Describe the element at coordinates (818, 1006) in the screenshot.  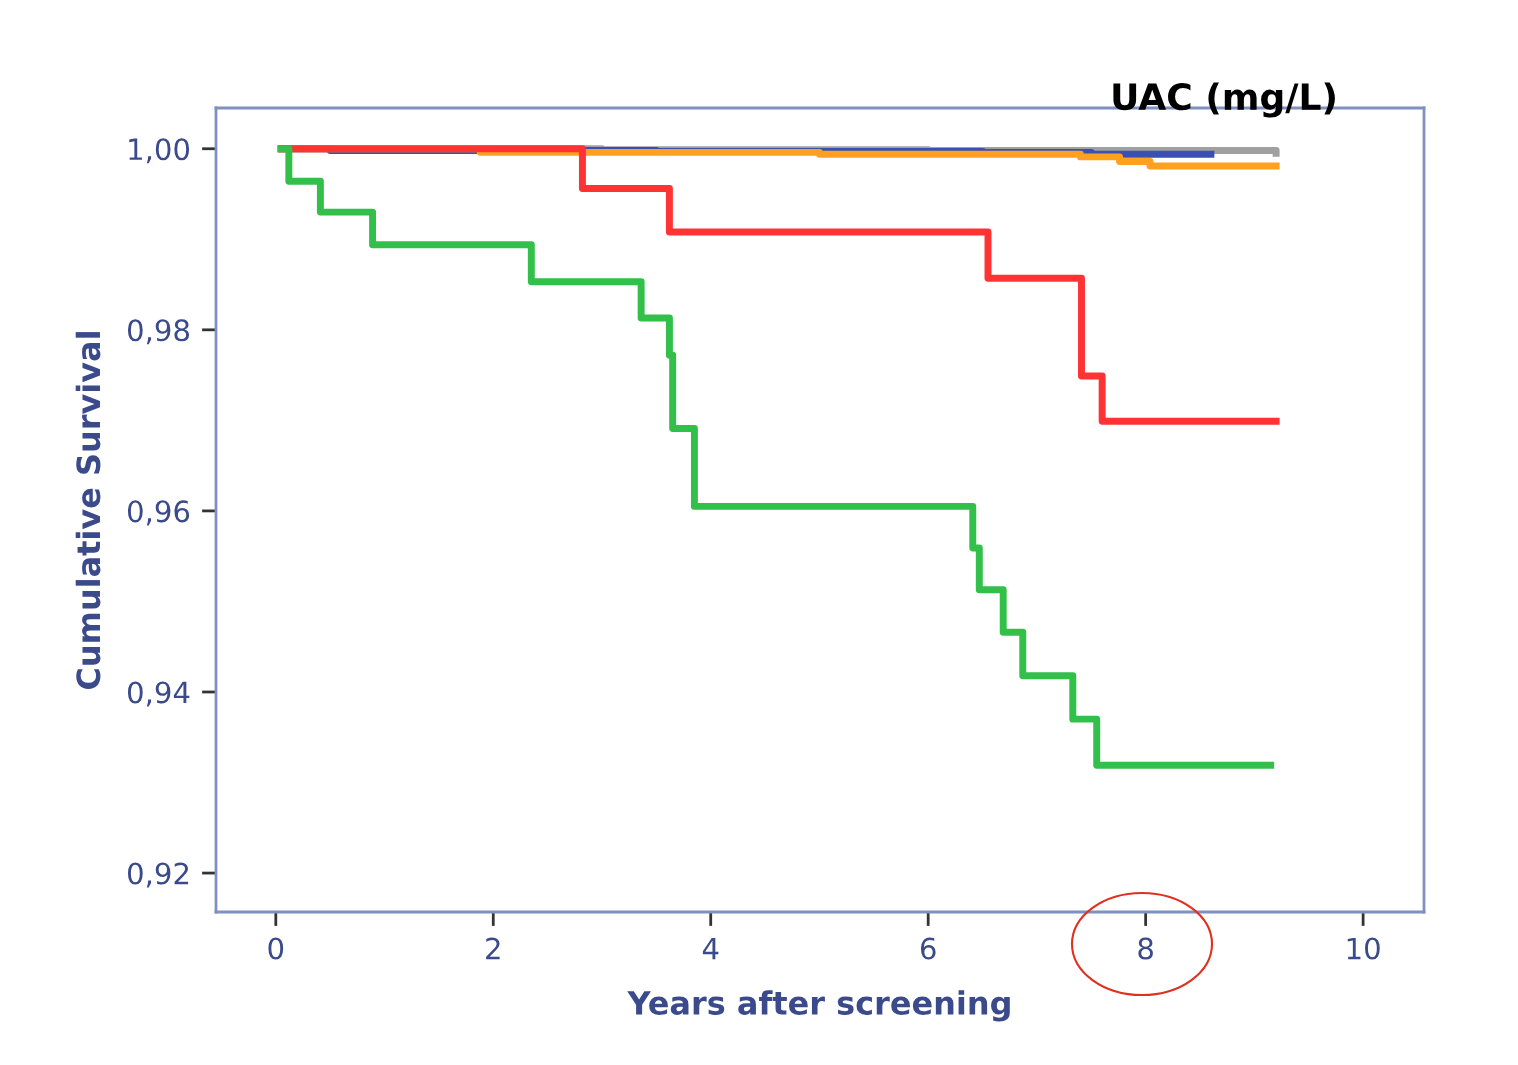
I see `x-axis-title: Years after screening` at that location.